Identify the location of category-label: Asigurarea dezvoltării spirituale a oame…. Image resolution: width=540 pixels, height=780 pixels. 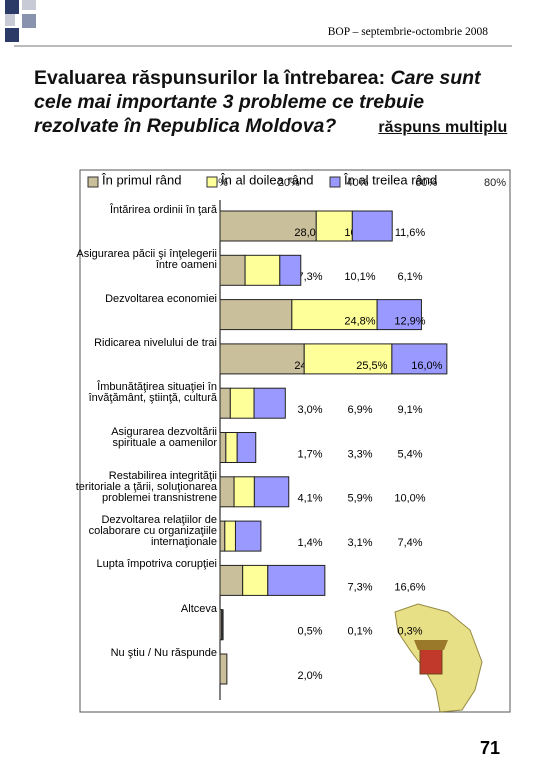
(164, 437).